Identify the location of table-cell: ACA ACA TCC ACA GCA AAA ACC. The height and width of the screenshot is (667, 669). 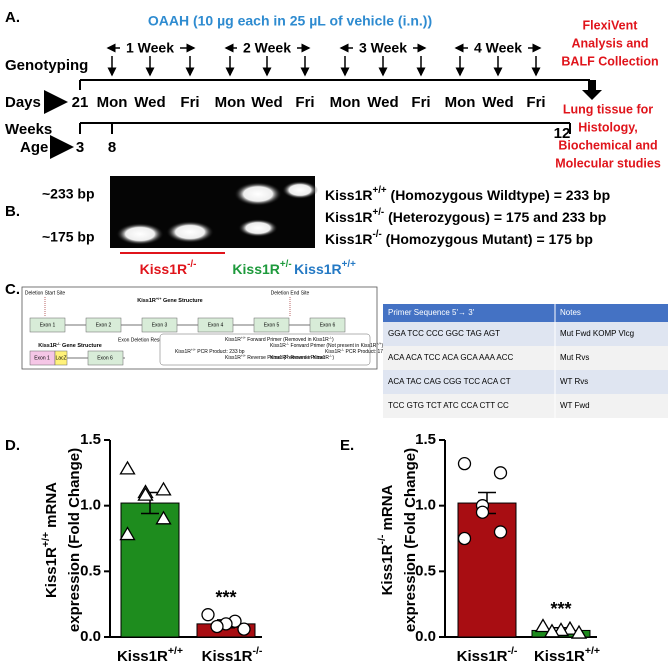
(450, 357).